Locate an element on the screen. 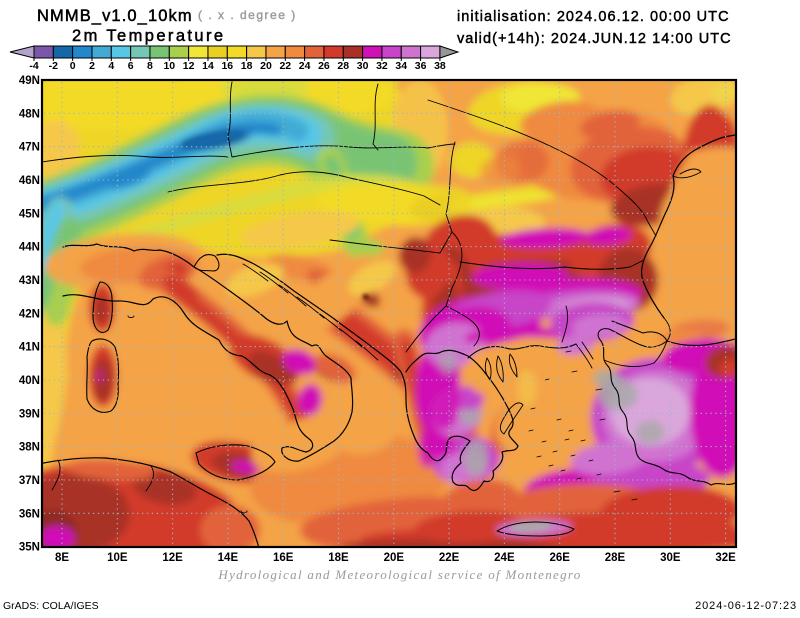 Image resolution: width=800 pixels, height=618 pixels. svg-text:initialisation: 2024.06.12. 00: initialisation: 2024.06.12. 00:00 UTC is located at coordinates (593, 17).